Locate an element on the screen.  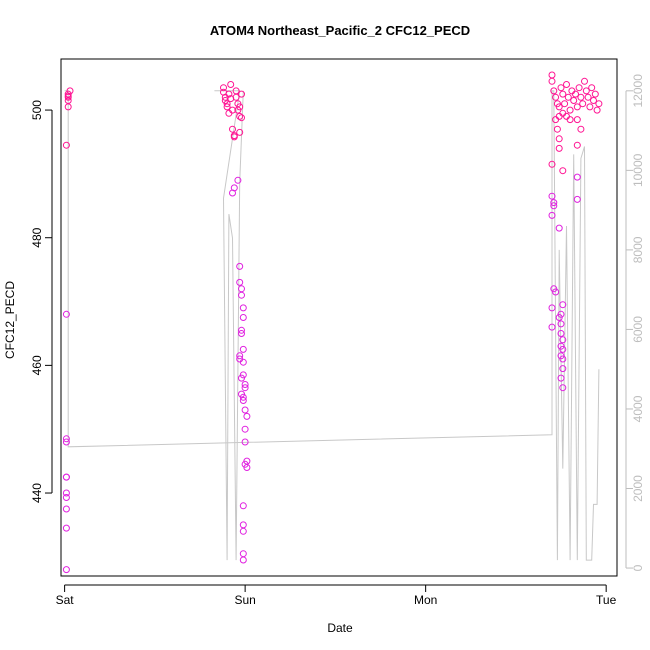
secondary-series-line is located at coordinates (229, 325).